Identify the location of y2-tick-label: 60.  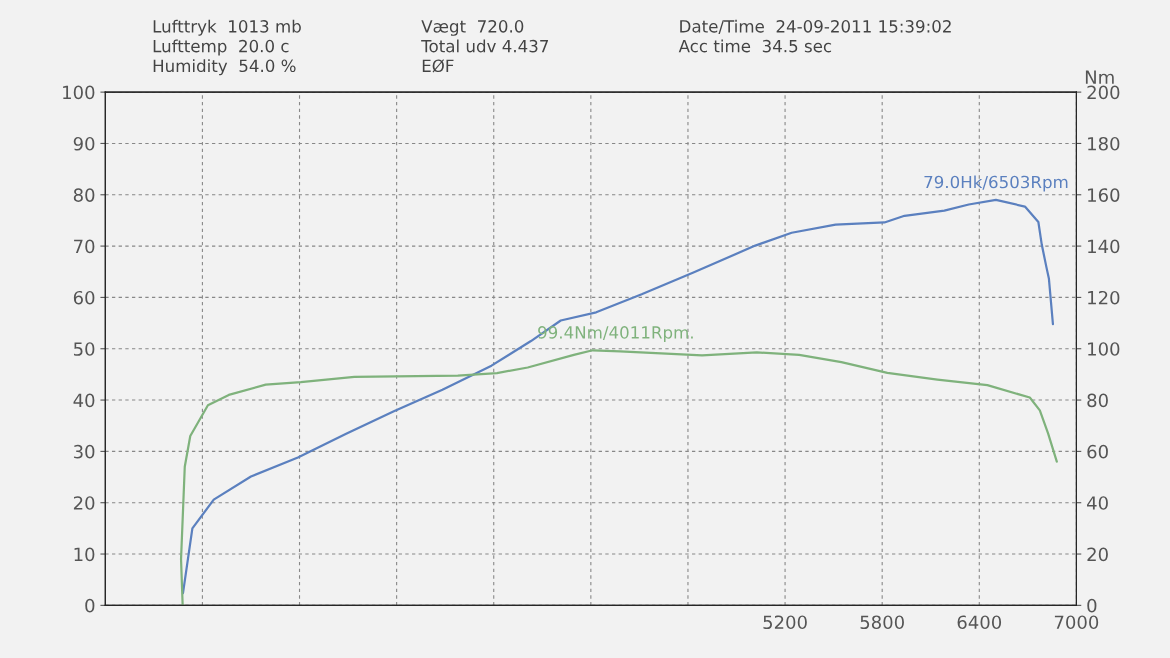
(1097, 451).